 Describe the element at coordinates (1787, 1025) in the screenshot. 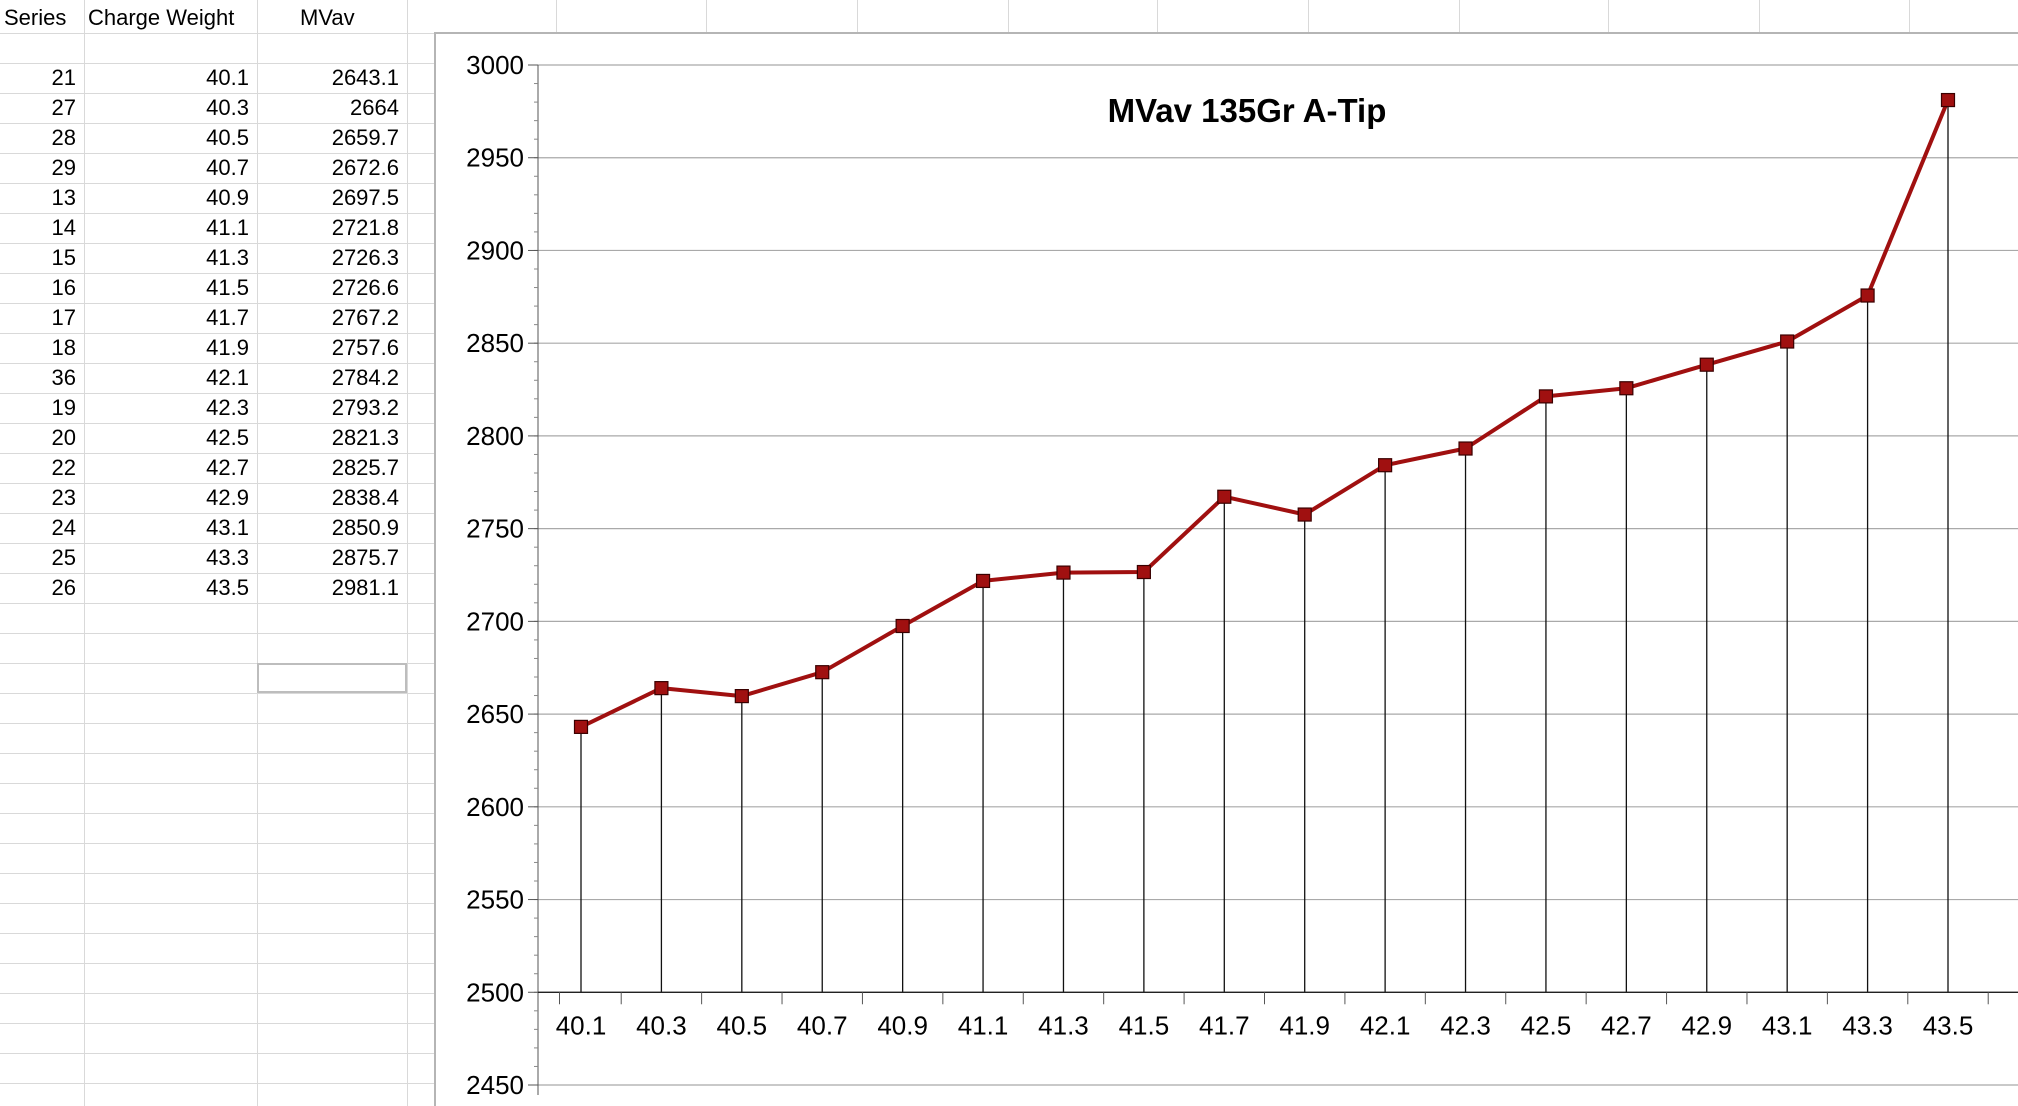

I see `x-tick-label: 43.1` at that location.